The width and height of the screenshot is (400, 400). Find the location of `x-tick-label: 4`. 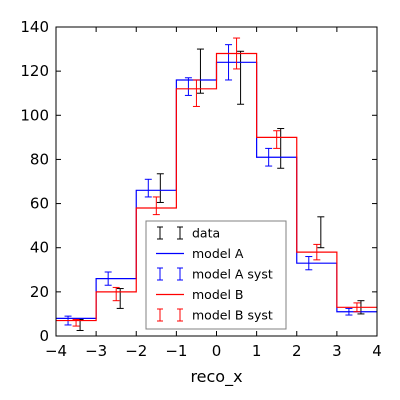

x-tick-label: 4 is located at coordinates (377, 351).